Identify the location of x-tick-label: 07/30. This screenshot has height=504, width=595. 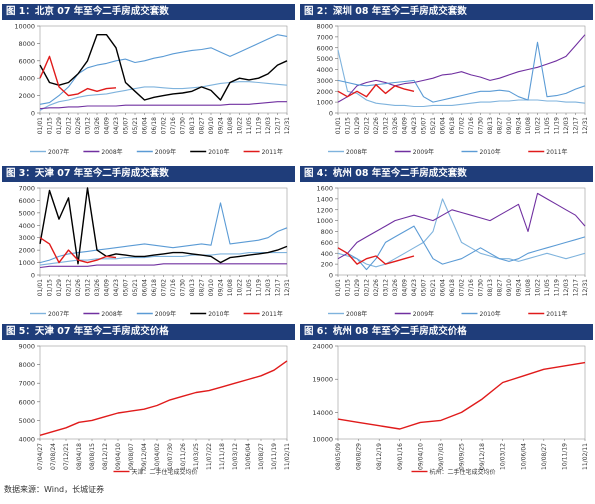
(183, 125).